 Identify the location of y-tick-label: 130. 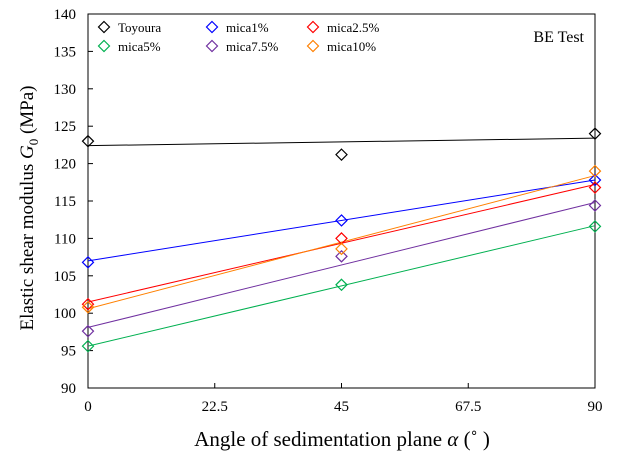
(65, 90).